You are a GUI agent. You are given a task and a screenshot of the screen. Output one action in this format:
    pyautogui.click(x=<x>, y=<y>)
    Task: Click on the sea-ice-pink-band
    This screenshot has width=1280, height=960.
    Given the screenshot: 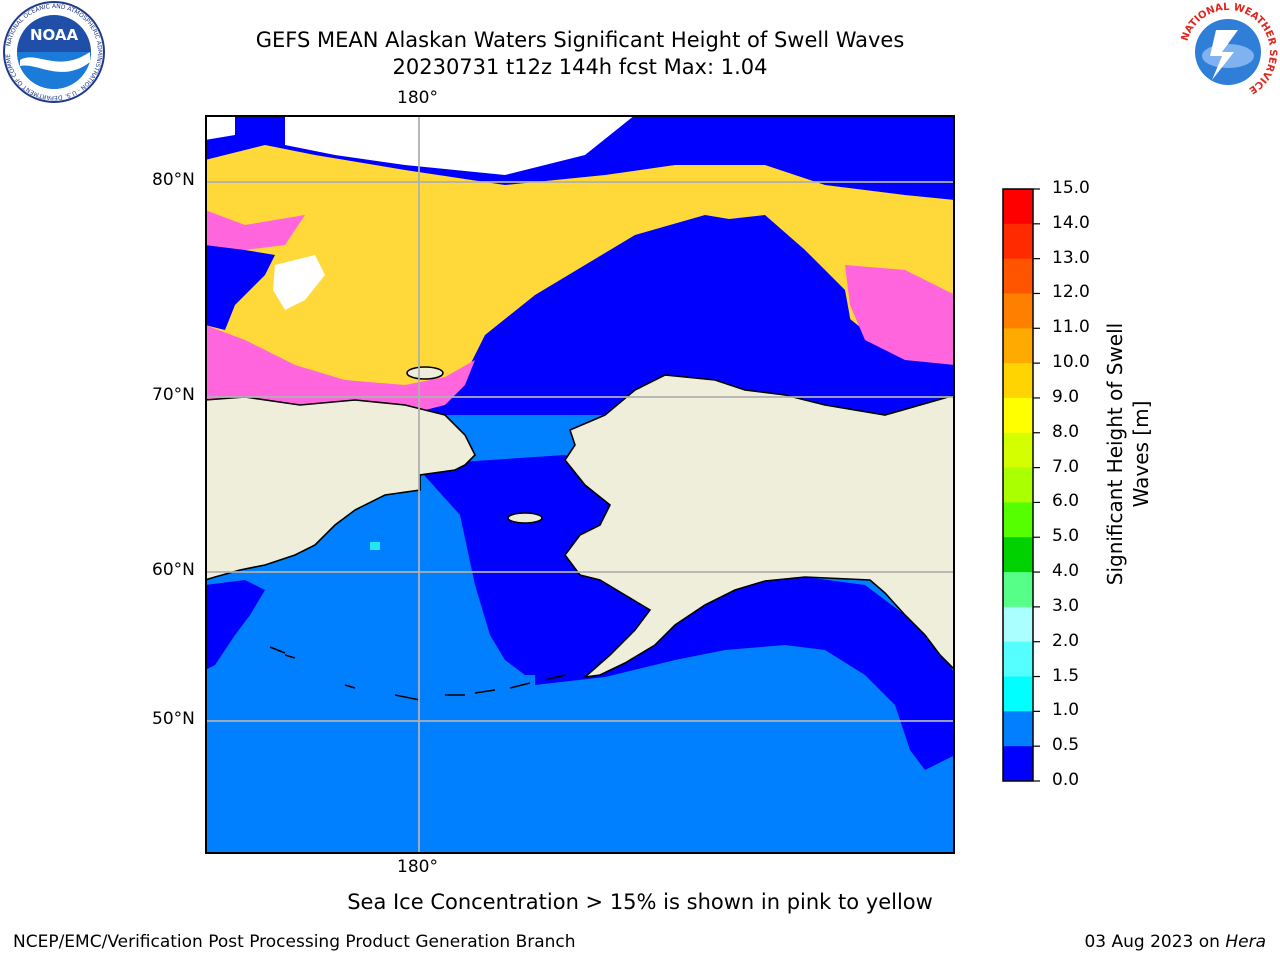 What is the action you would take?
    pyautogui.click(x=340, y=370)
    